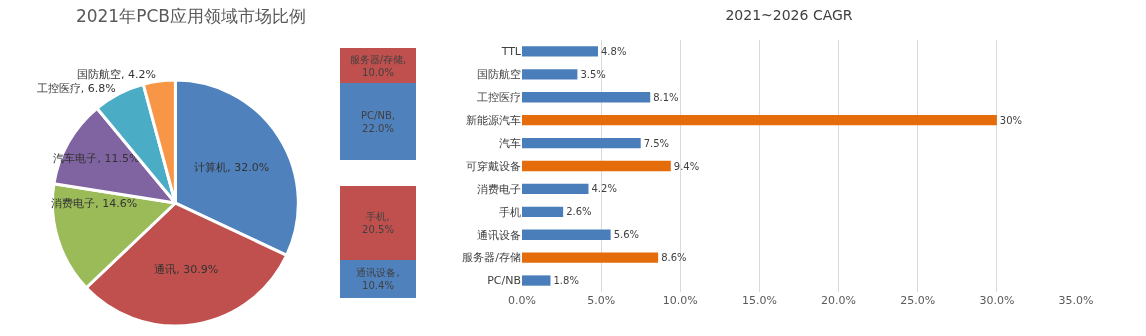 The width and height of the screenshot is (1146, 336). I want to click on data-label: 2.6%, so click(579, 212).